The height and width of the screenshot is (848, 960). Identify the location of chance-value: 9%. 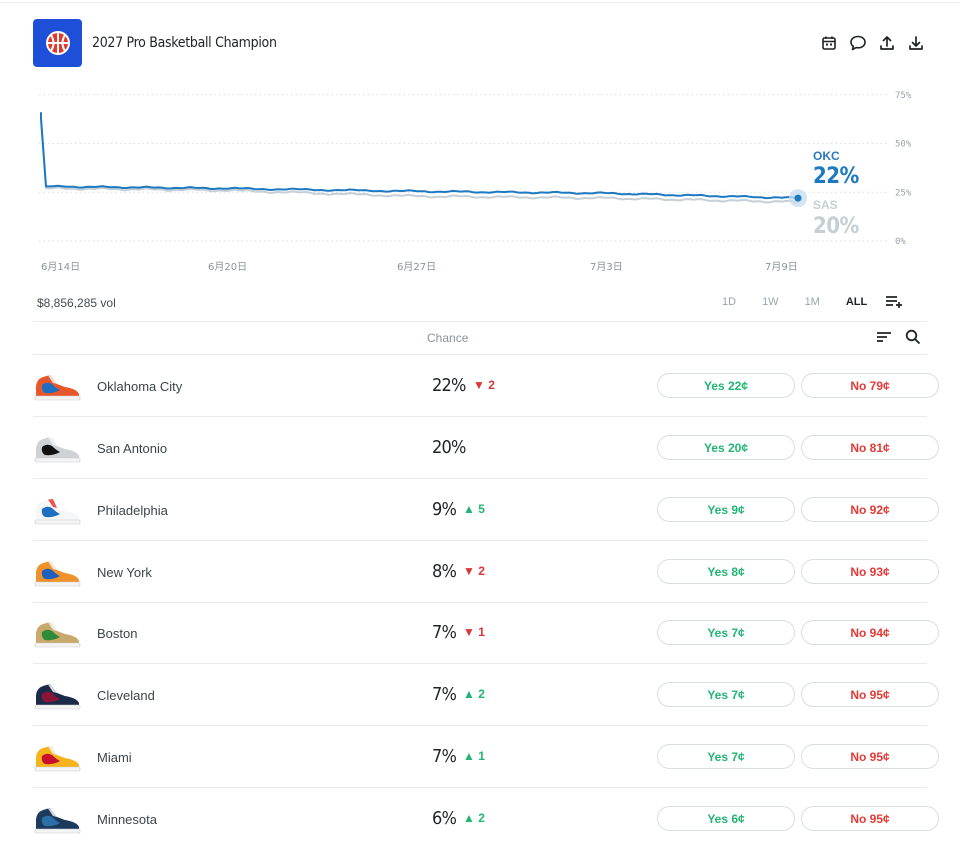
(444, 509).